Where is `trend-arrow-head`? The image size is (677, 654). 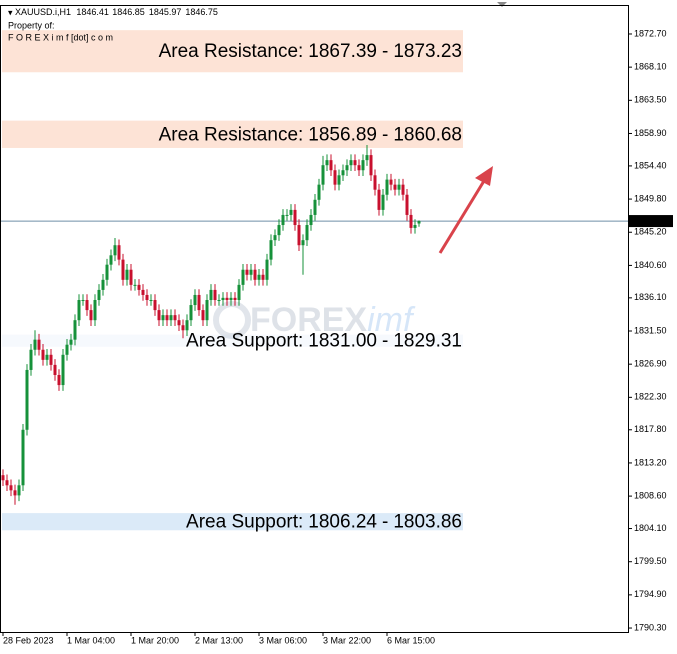 trend-arrow-head is located at coordinates (484, 176).